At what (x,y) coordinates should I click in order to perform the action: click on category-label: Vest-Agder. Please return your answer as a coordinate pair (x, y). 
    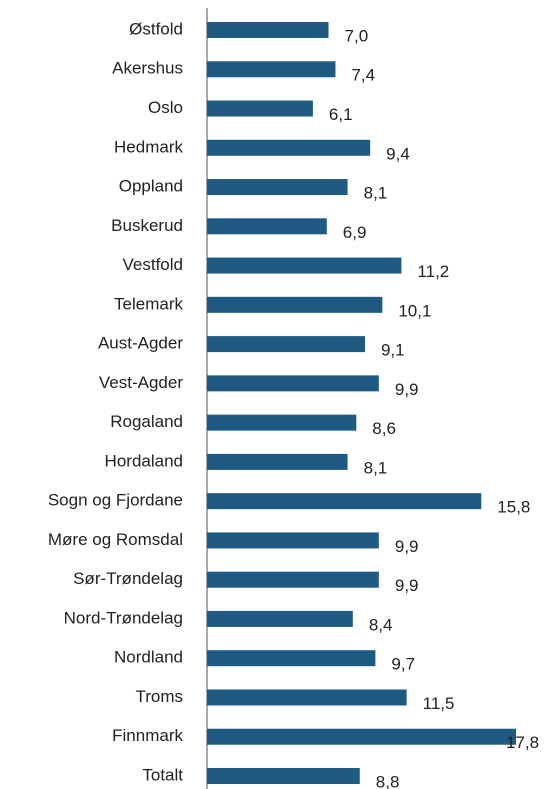
    Looking at the image, I should click on (141, 382).